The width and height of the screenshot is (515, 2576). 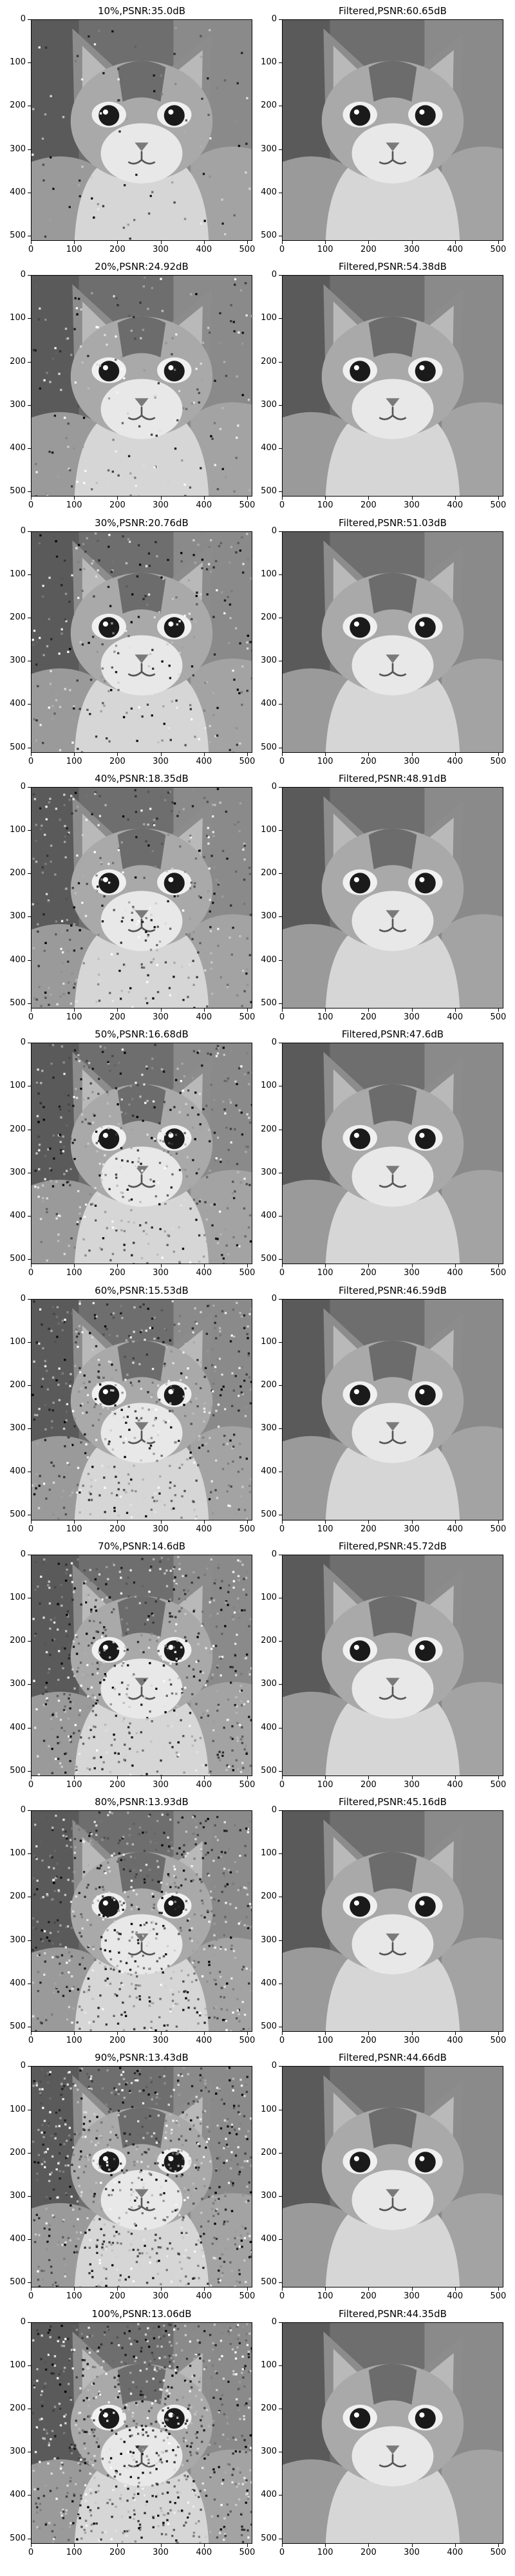 I want to click on noisy-title: 80%,PSNR:13.93dB, so click(x=142, y=1802).